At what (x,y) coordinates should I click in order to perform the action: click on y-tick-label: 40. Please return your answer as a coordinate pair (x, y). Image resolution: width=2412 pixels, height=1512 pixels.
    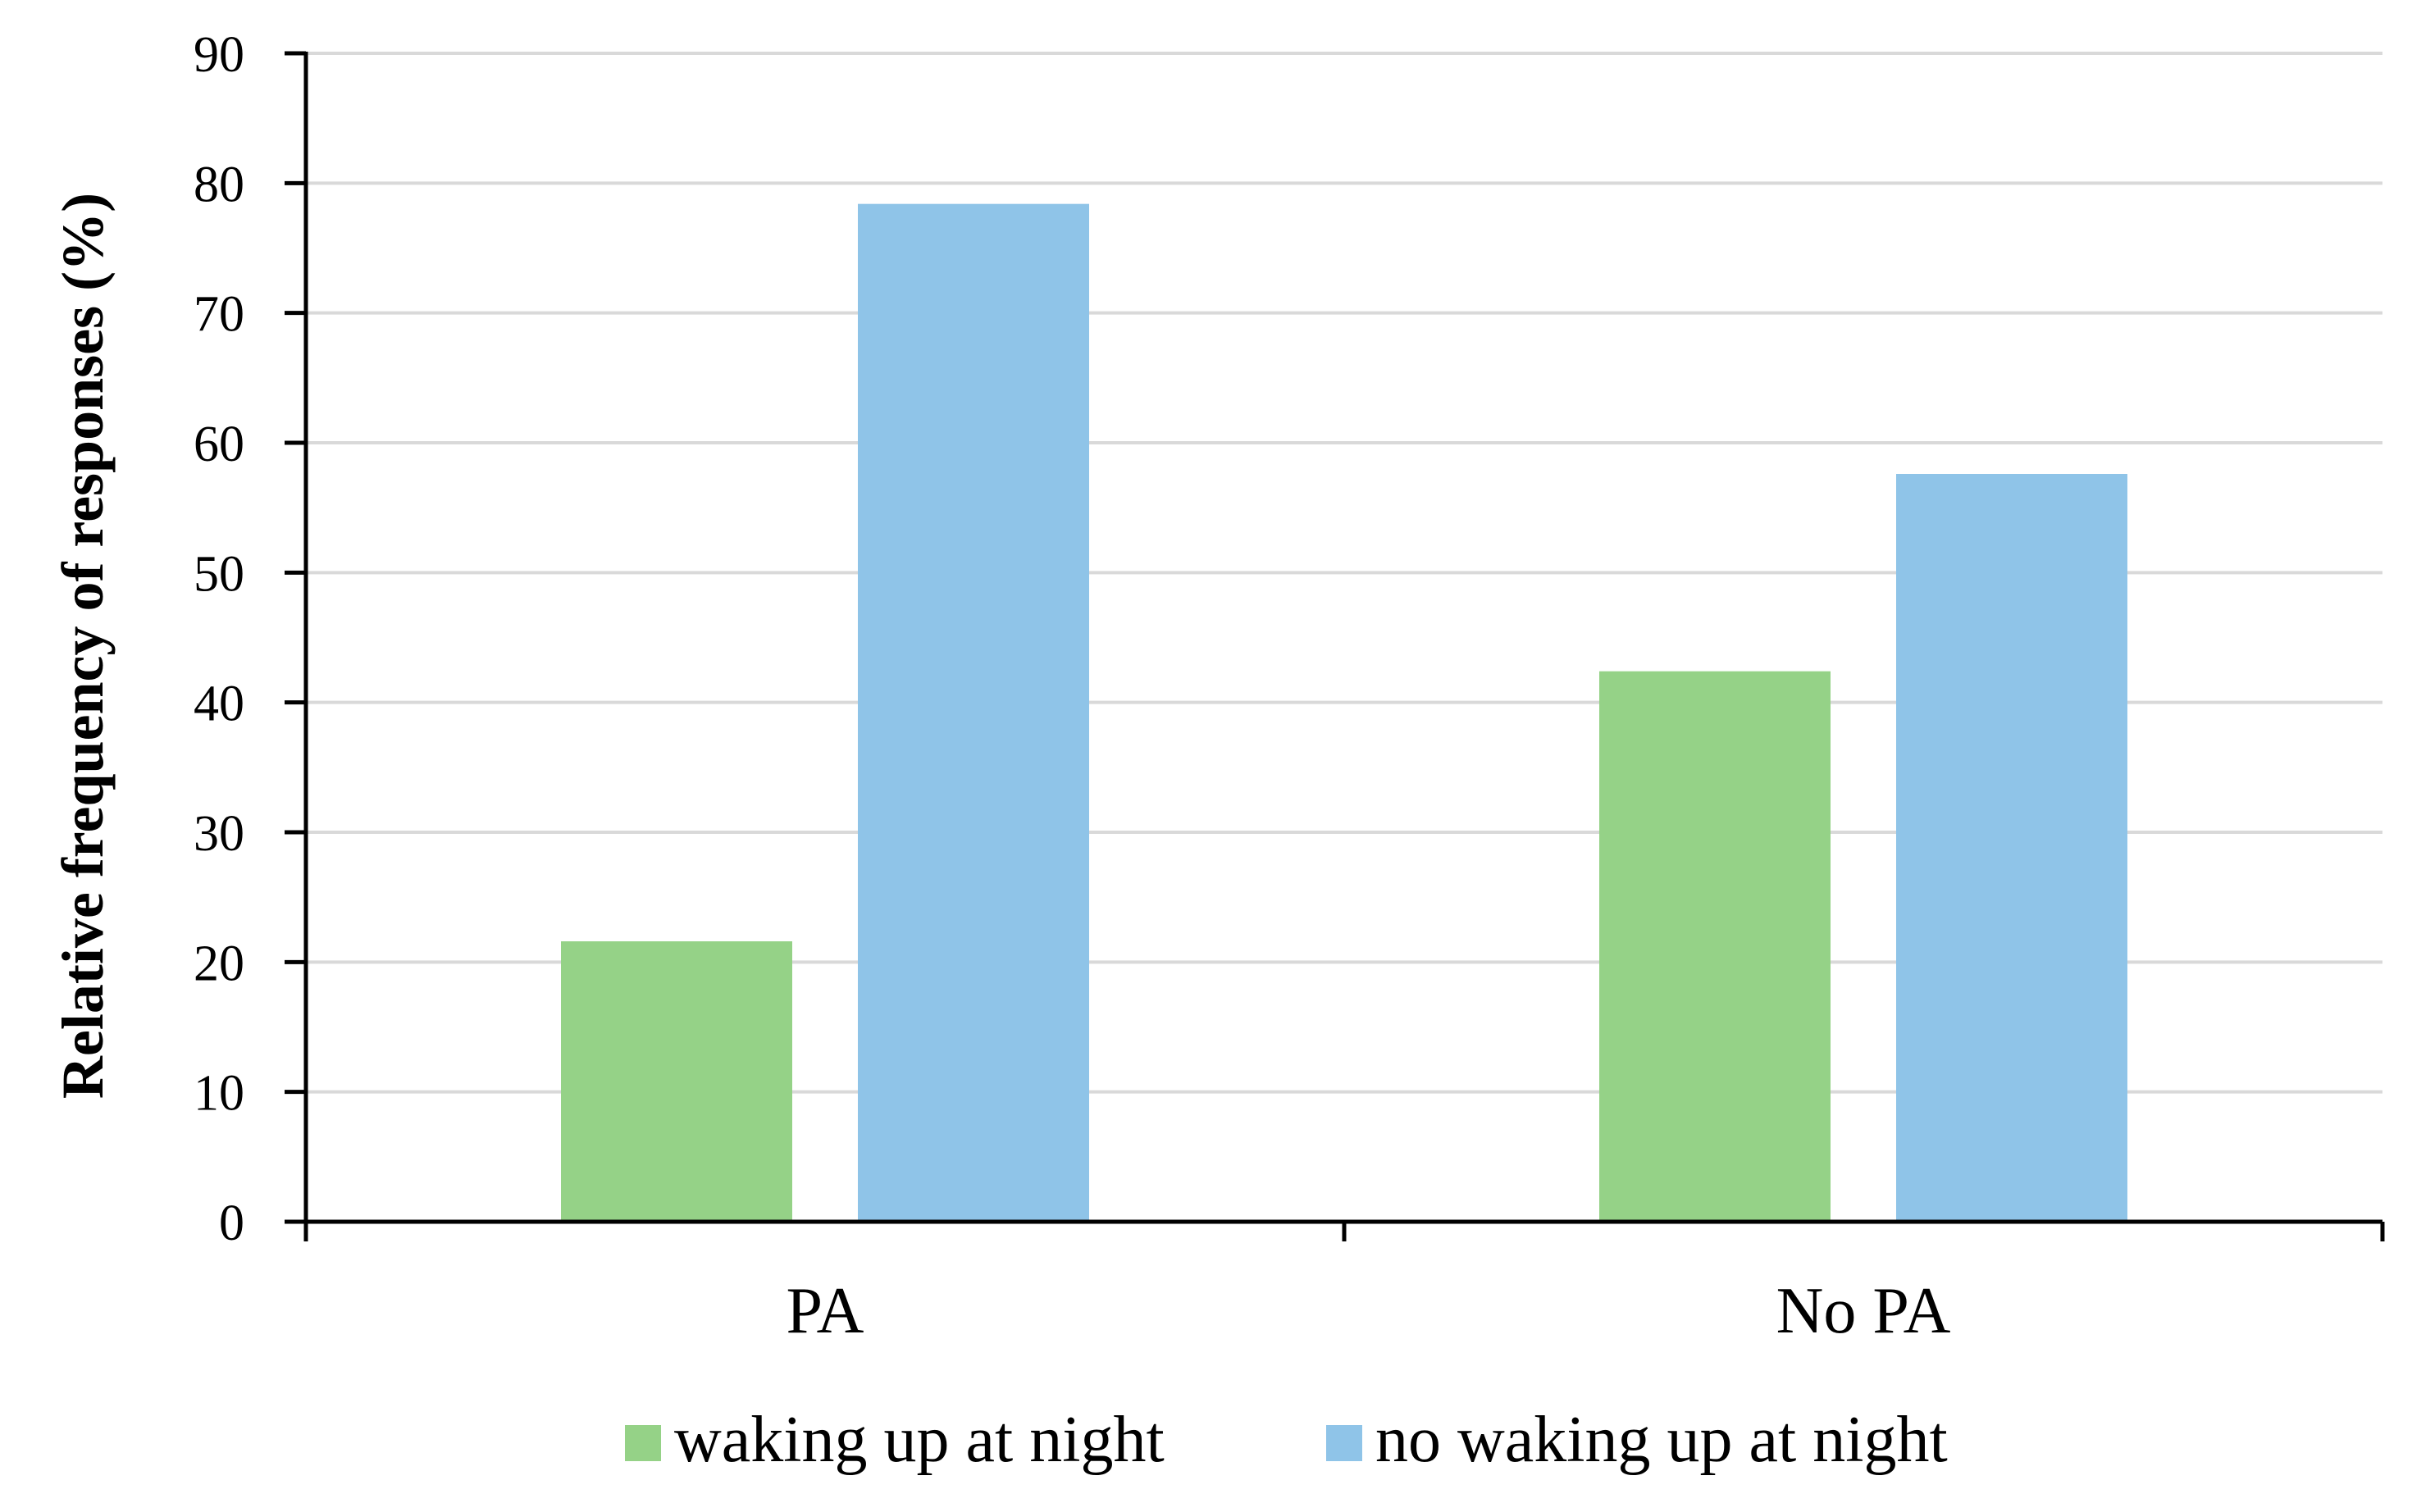
    Looking at the image, I should click on (219, 704).